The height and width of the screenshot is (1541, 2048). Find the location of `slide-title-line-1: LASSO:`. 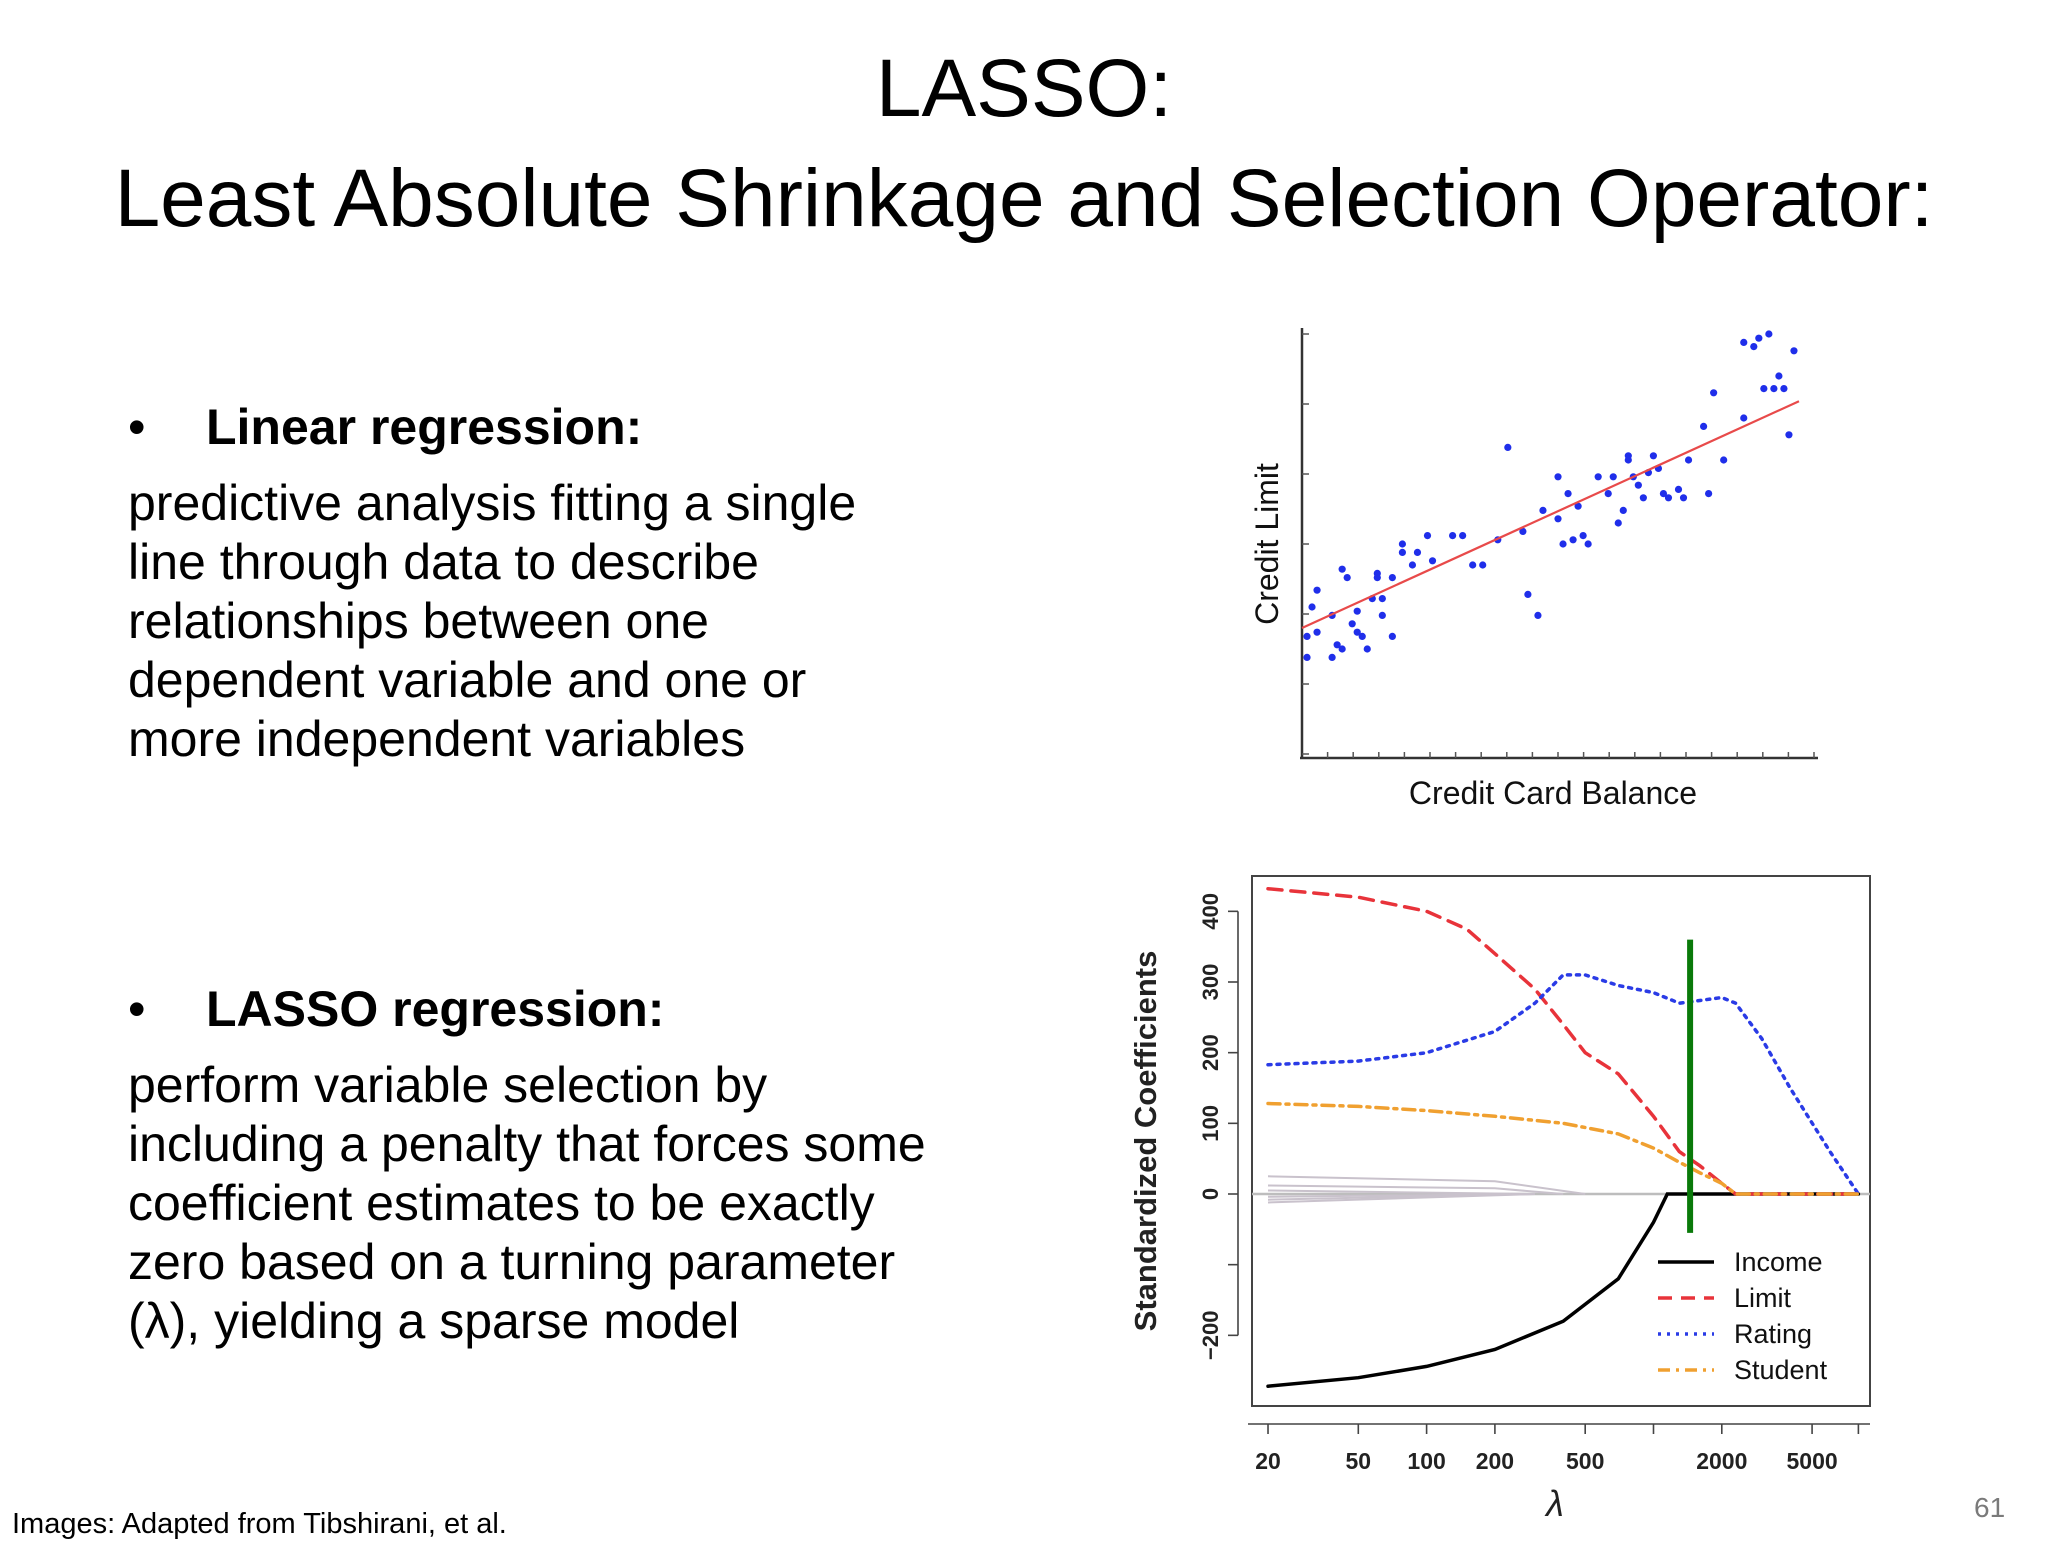

slide-title-line-1: LASSO: is located at coordinates (1024, 88).